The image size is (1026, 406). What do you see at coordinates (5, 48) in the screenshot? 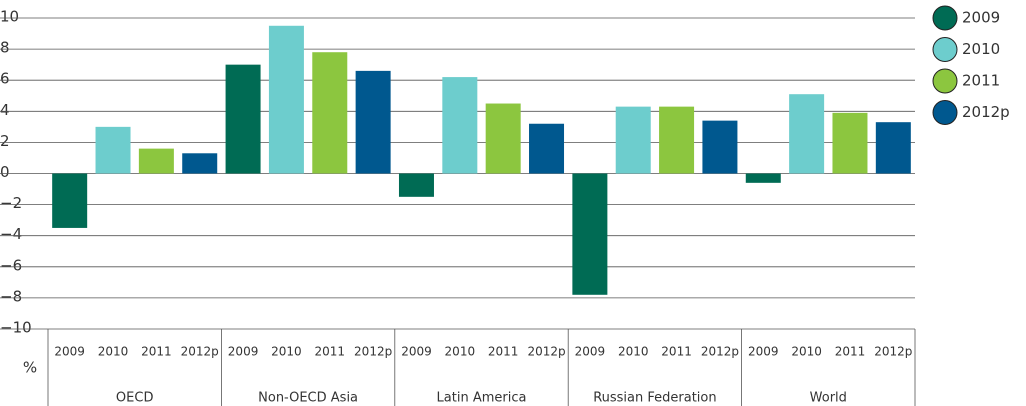
I see `y-tick-label: 8` at bounding box center [5, 48].